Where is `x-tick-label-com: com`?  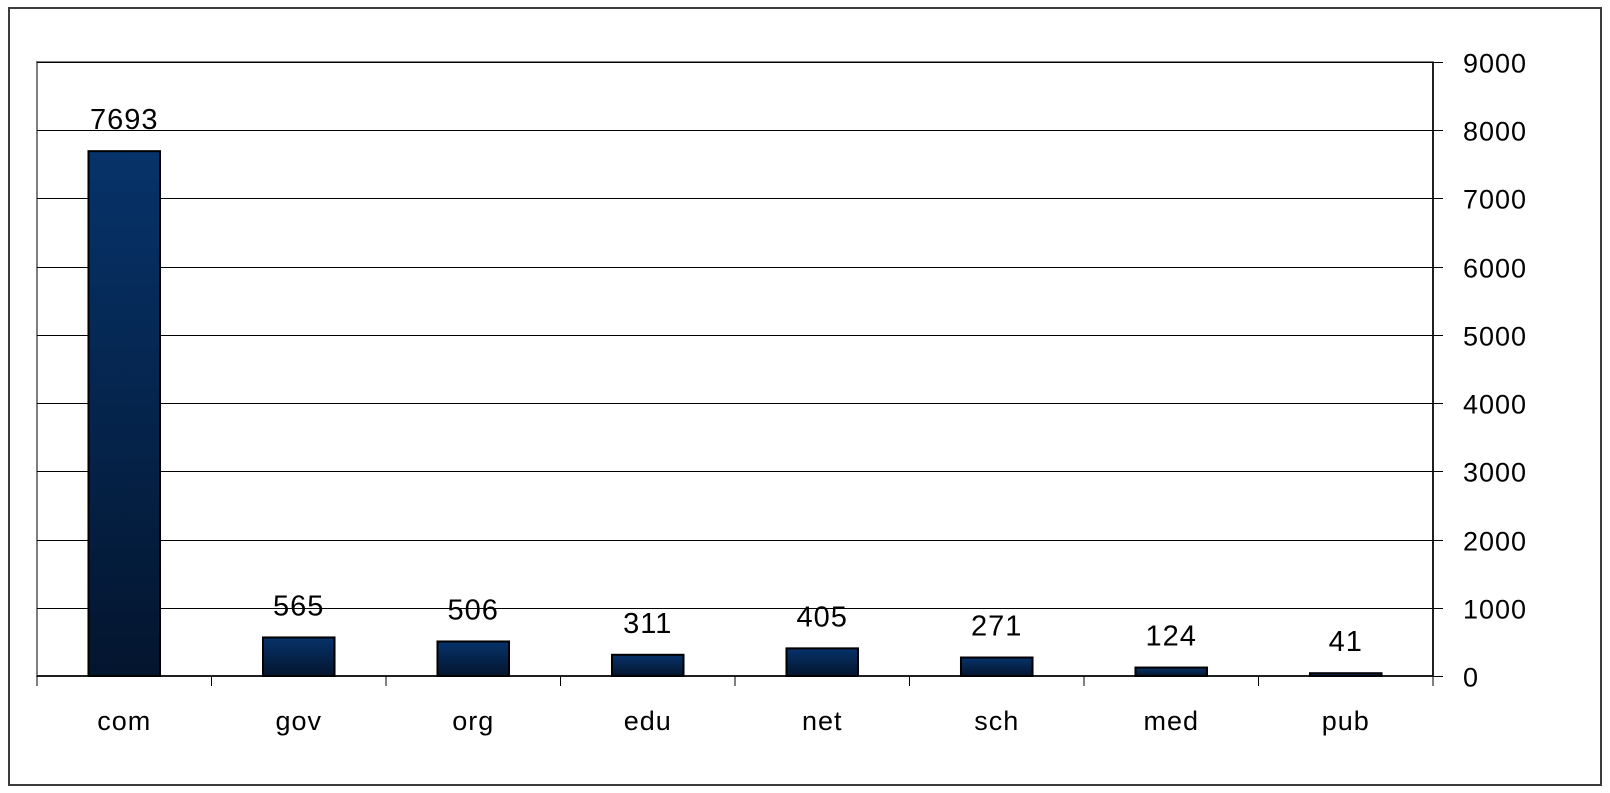 x-tick-label-com: com is located at coordinates (124, 721).